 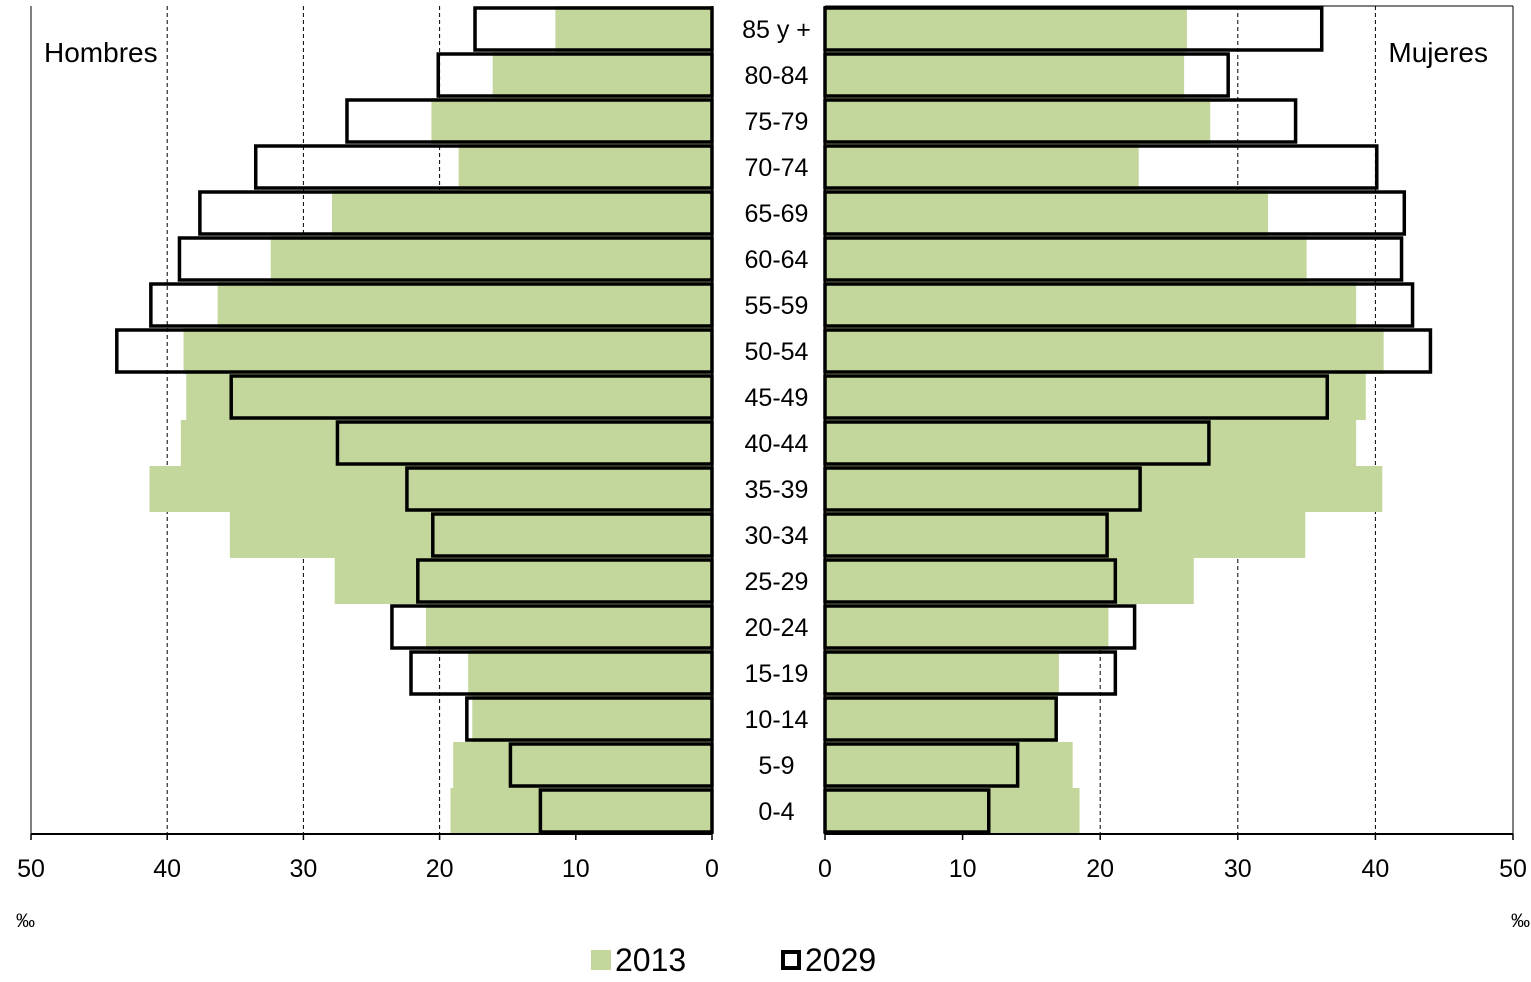 I want to click on age-group-label: 20-24, so click(x=777, y=628).